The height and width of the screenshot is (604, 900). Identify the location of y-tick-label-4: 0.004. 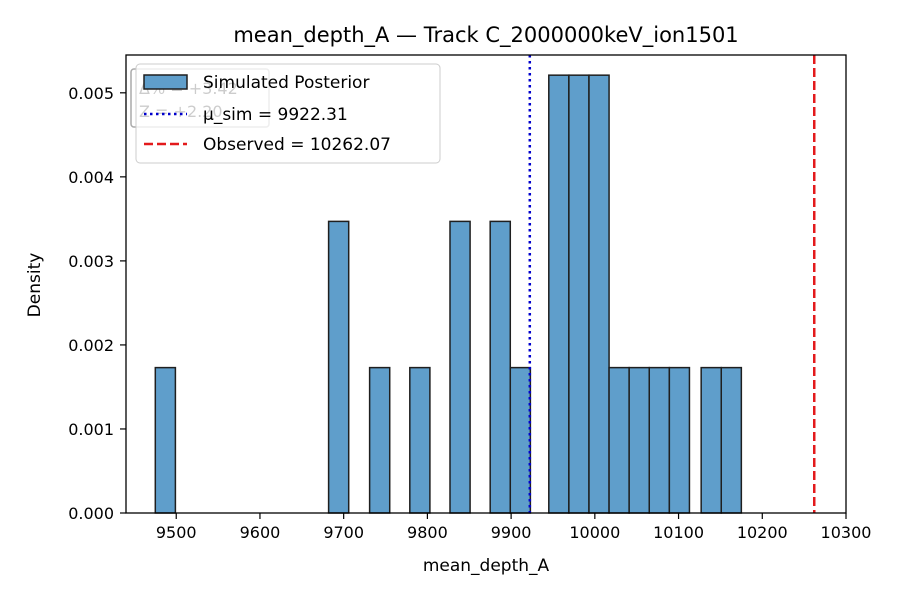
(91, 177).